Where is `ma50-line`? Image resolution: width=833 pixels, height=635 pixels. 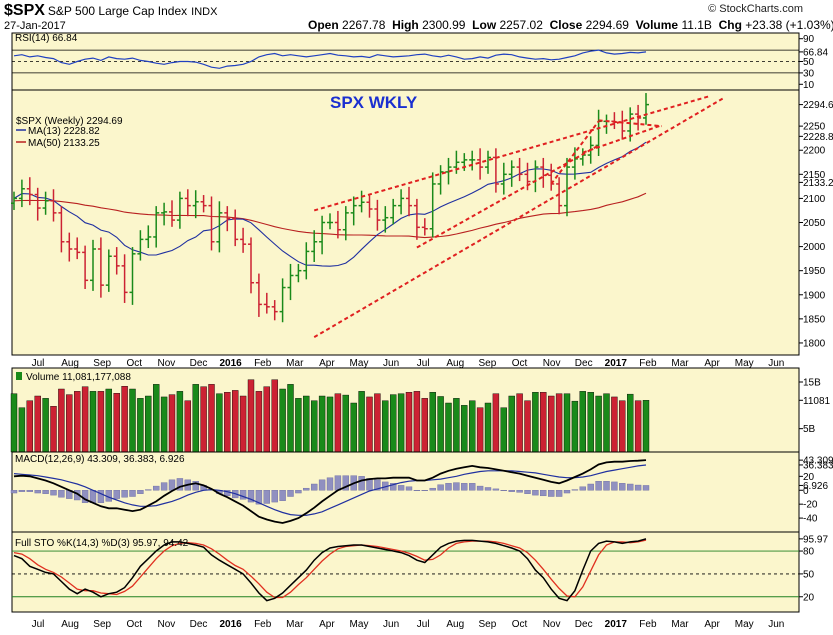 ma50-line is located at coordinates (330, 215).